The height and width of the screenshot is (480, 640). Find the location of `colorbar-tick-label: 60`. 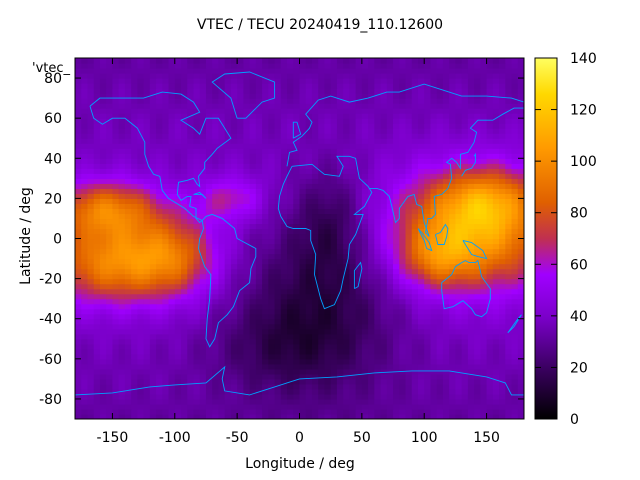

colorbar-tick-label: 60 is located at coordinates (579, 265).